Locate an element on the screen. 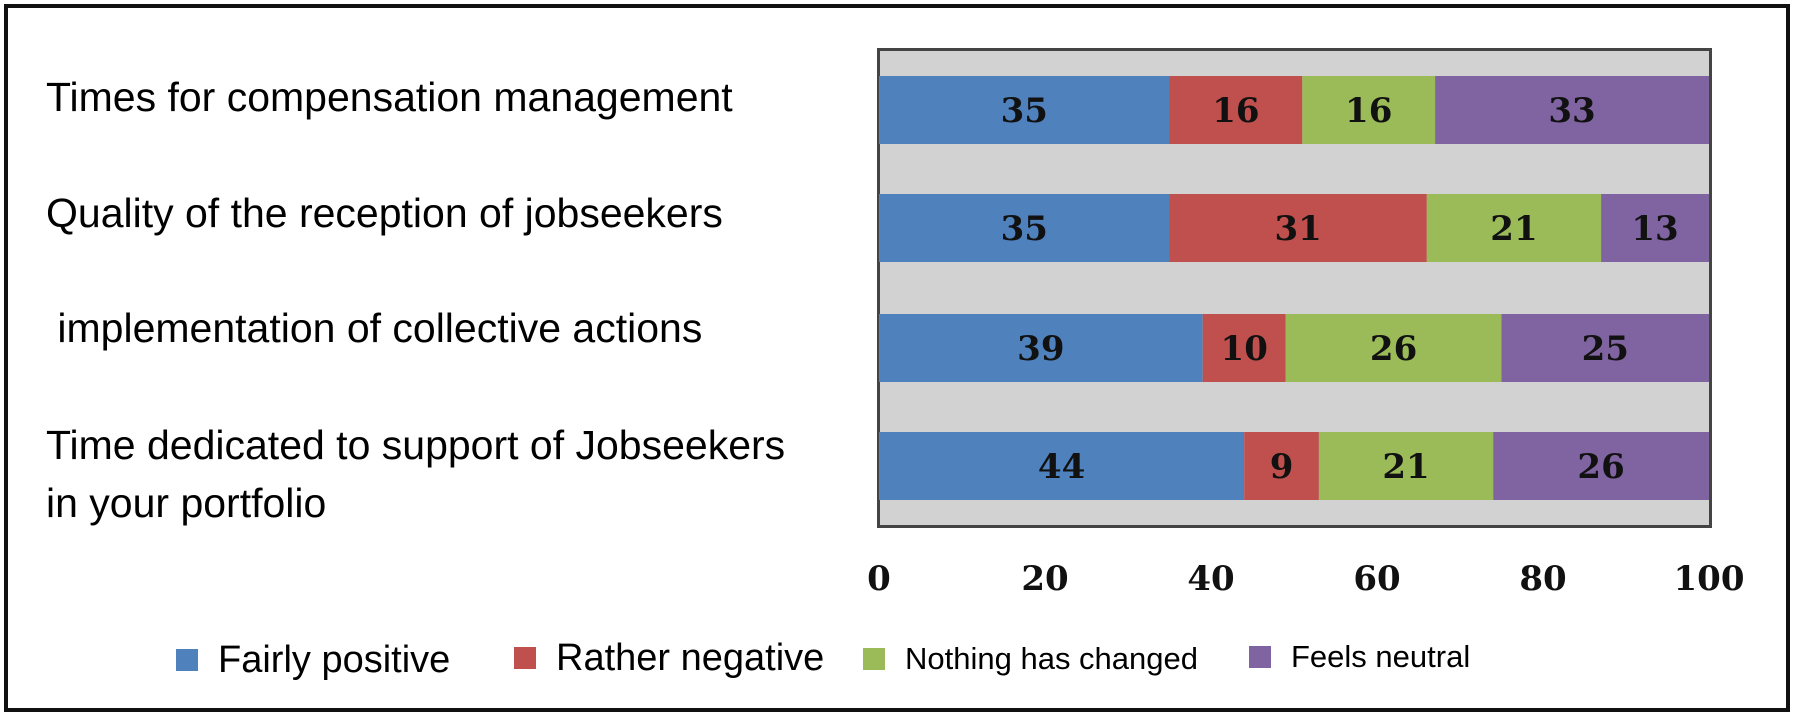 The height and width of the screenshot is (720, 1798). data-label-nothing-has-changed-2: 26 is located at coordinates (1393, 349).